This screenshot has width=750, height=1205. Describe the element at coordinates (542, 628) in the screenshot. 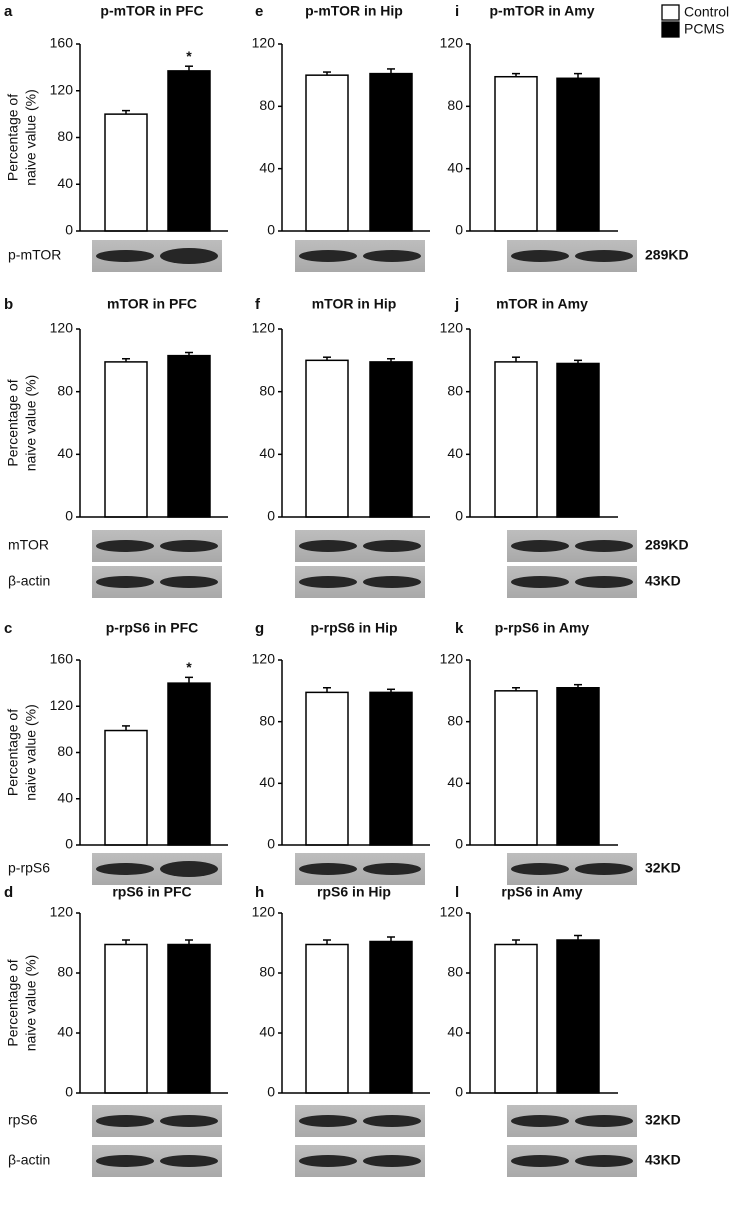

I see `panel-title: p-rpS6 in Amy` at that location.